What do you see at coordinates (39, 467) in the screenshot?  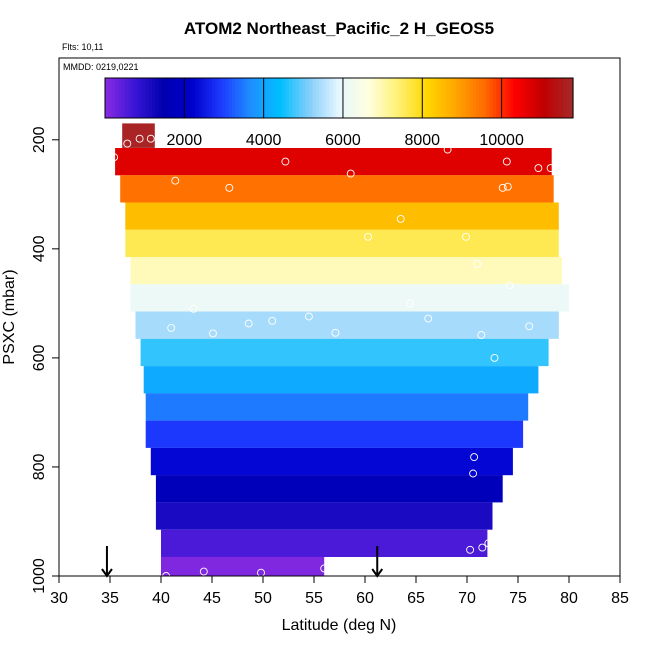 I see `y-tick-label: 800` at bounding box center [39, 467].